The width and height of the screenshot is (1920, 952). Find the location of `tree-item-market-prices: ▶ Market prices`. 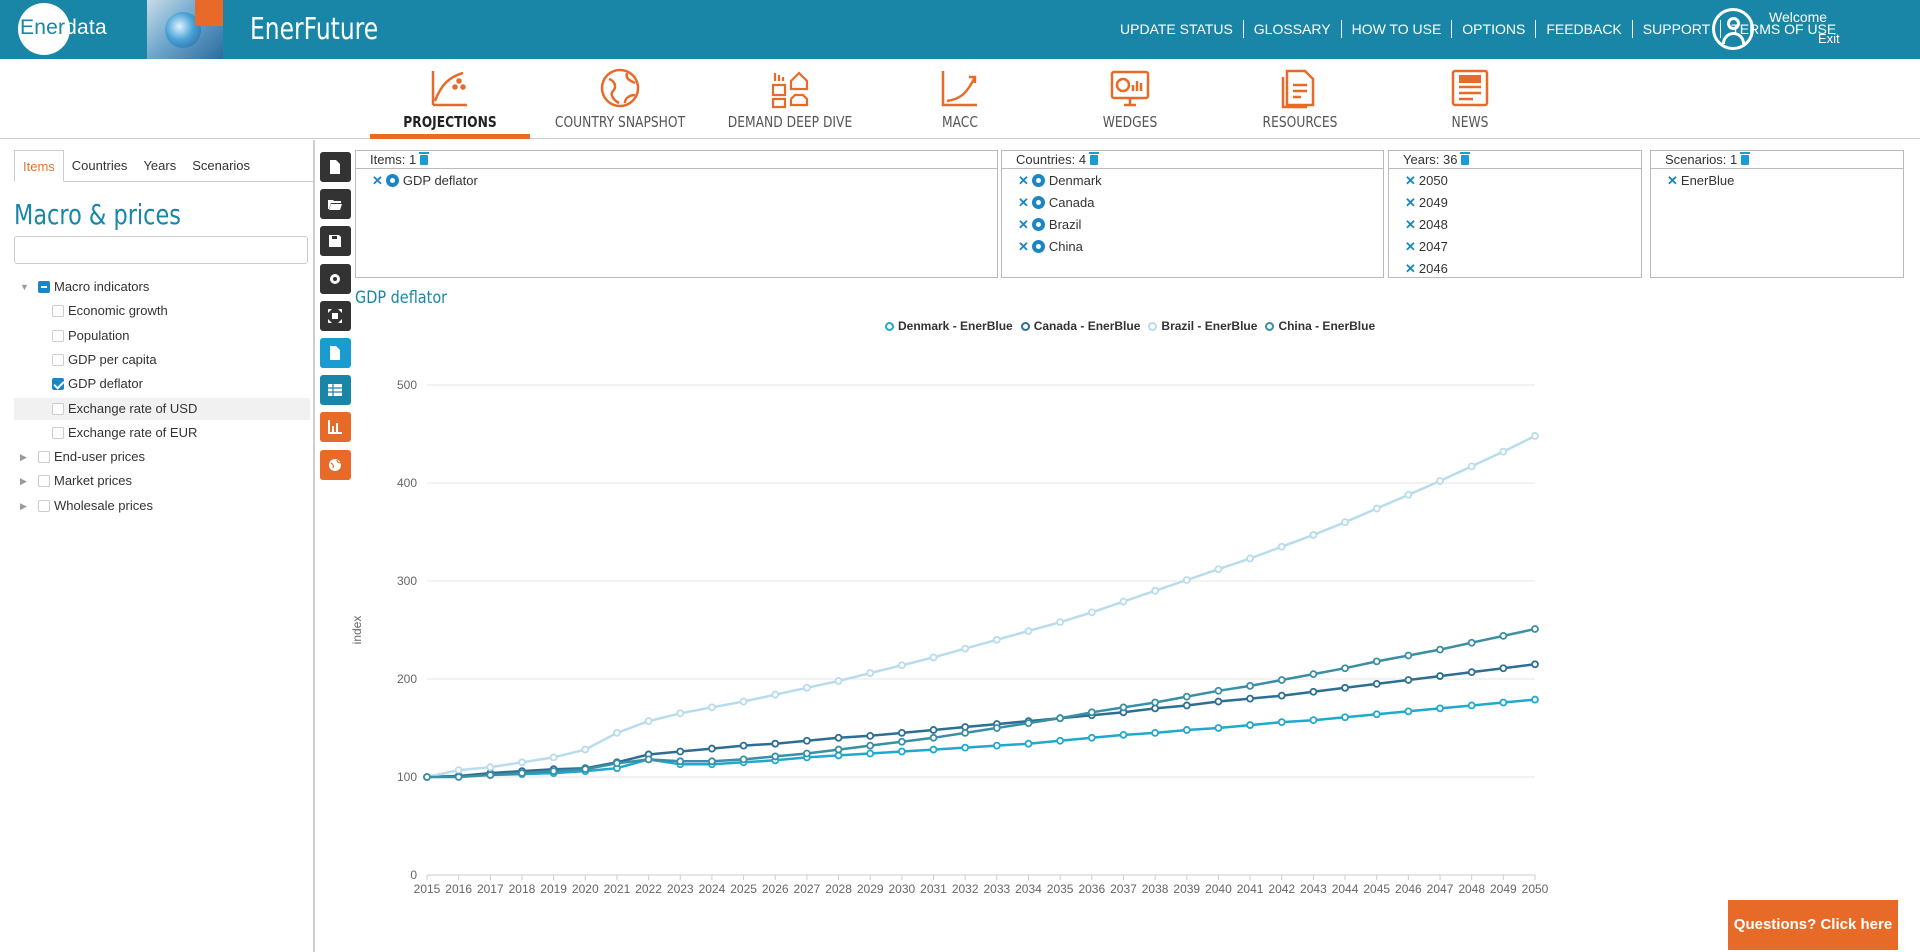

tree-item-market-prices: ▶ Market prices is located at coordinates (162, 481).